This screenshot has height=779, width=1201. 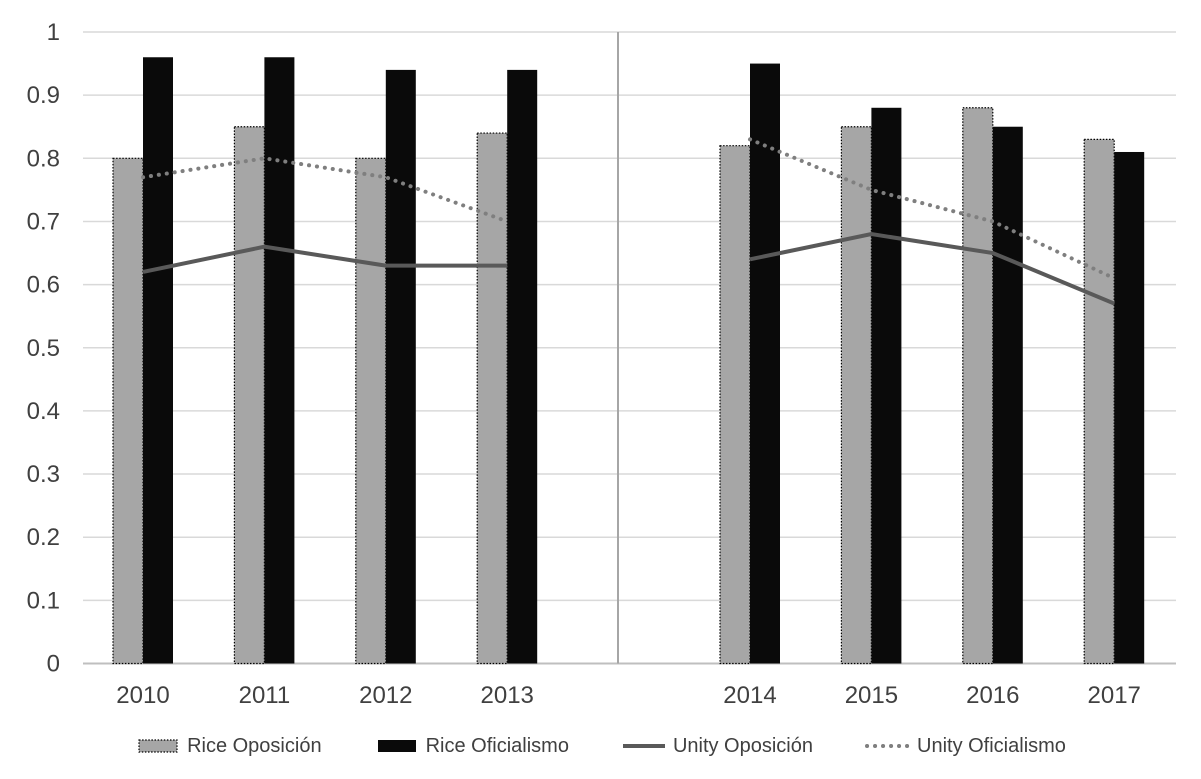 I want to click on legend-swatch-rice-oficialismo, so click(x=396, y=746).